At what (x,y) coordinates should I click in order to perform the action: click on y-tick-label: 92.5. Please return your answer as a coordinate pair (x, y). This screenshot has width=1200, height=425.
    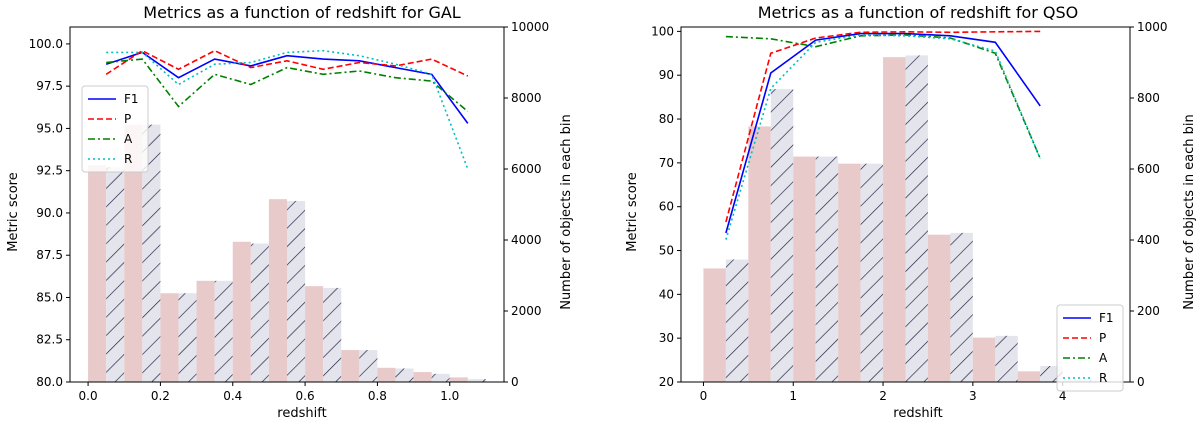
    Looking at the image, I should click on (49, 171).